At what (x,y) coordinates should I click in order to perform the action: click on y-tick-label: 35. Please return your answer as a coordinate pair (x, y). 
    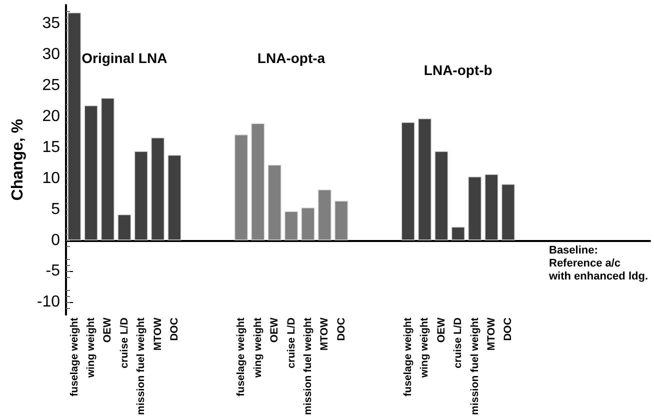
    Looking at the image, I should click on (51, 23).